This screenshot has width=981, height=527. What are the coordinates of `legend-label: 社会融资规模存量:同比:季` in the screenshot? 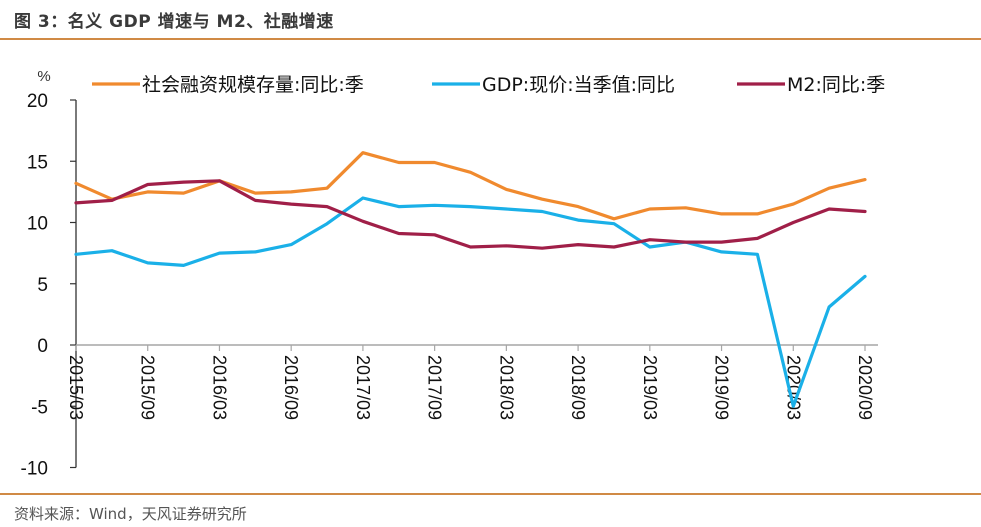 It's located at (253, 85).